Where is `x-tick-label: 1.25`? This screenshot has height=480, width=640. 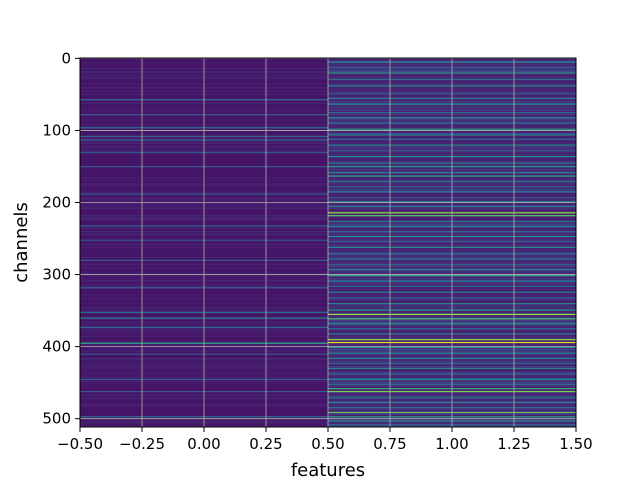
x-tick-label: 1.25 is located at coordinates (513, 444).